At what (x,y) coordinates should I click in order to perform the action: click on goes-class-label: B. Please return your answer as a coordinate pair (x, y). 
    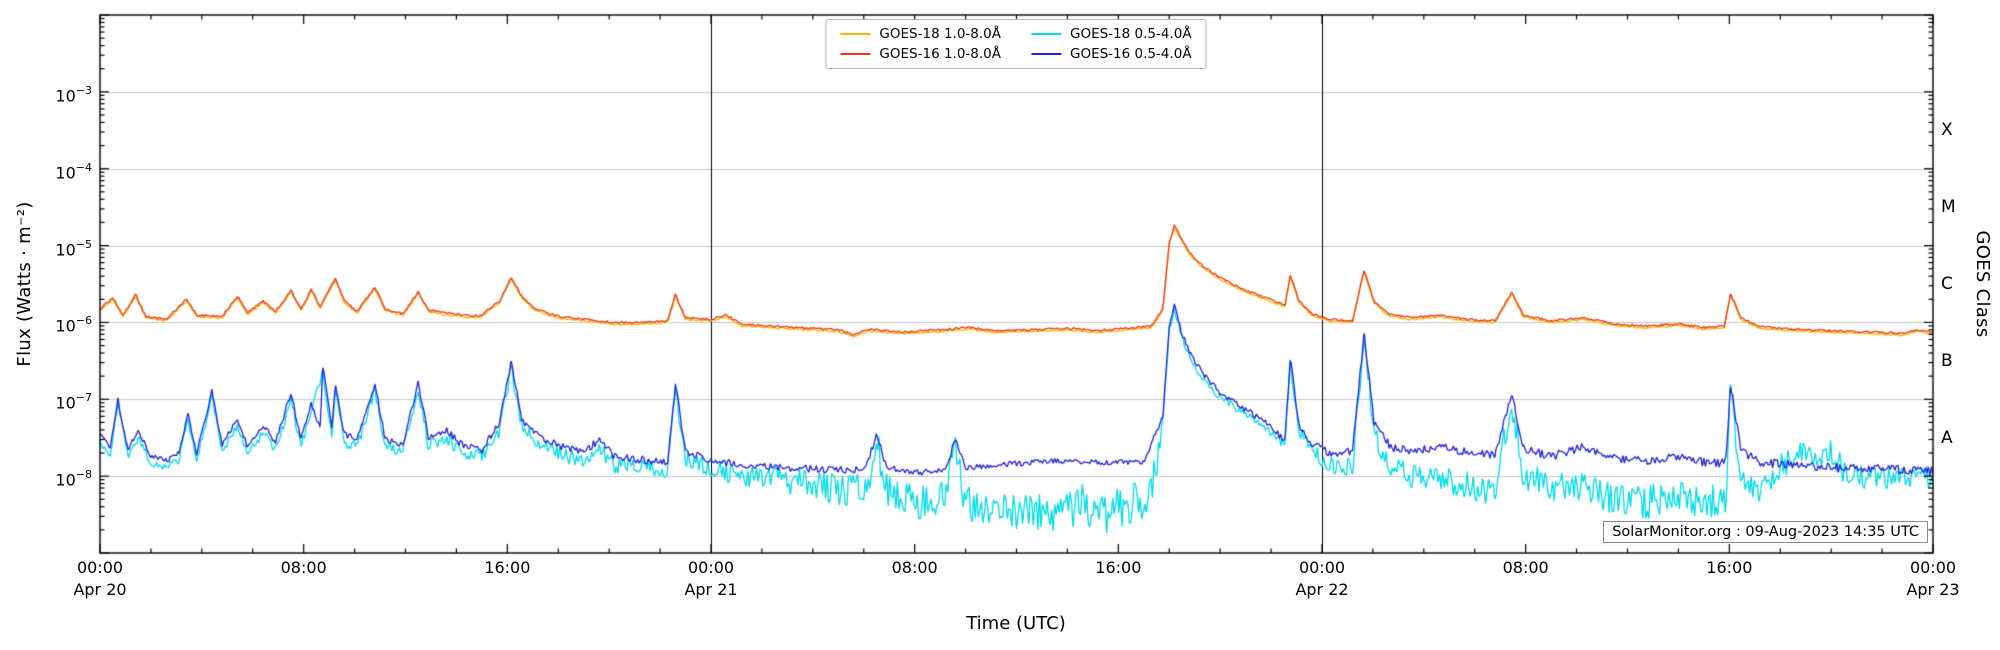
    Looking at the image, I should click on (1947, 360).